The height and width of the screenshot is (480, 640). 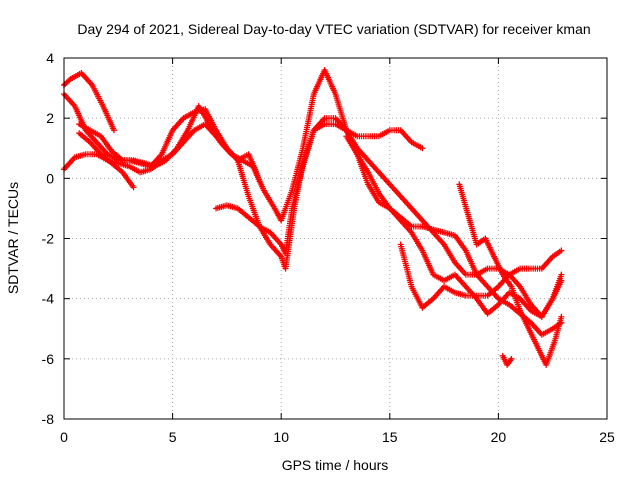 I want to click on x-axis-label: GPS time / hours, so click(x=335, y=465).